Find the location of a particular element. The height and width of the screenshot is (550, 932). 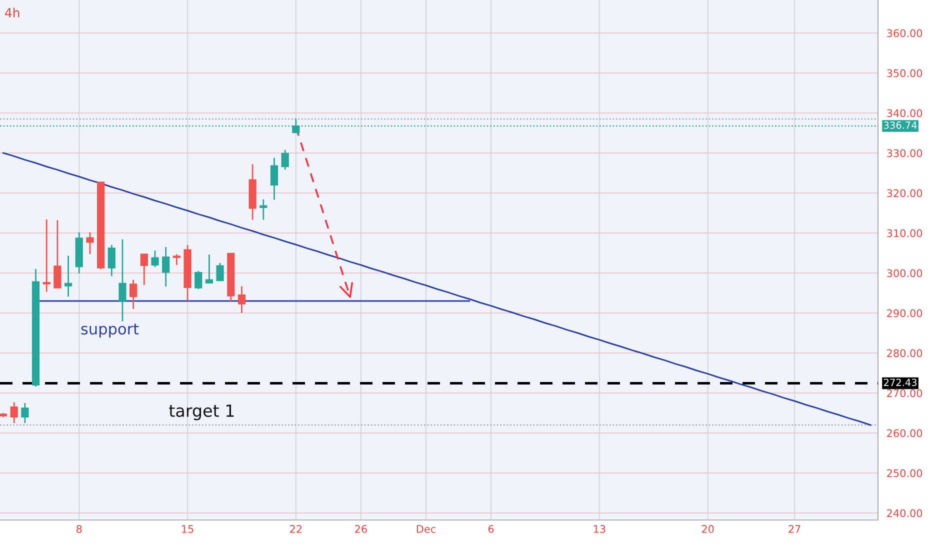

y-tick-label: 350.00 is located at coordinates (904, 73).